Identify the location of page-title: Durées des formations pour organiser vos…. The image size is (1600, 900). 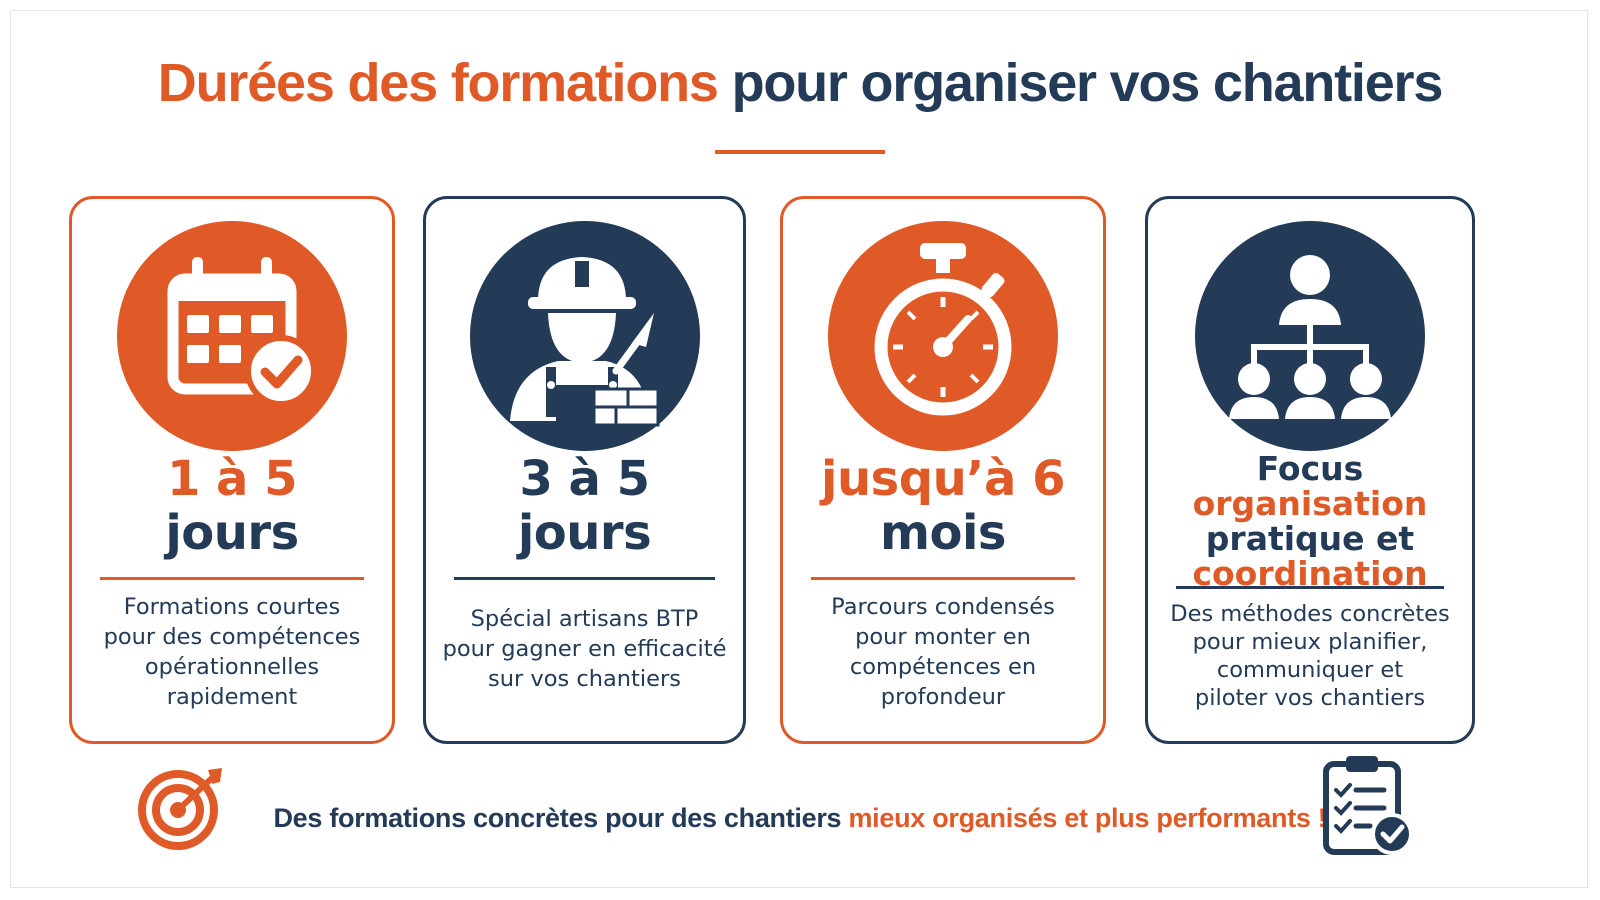
(800, 83).